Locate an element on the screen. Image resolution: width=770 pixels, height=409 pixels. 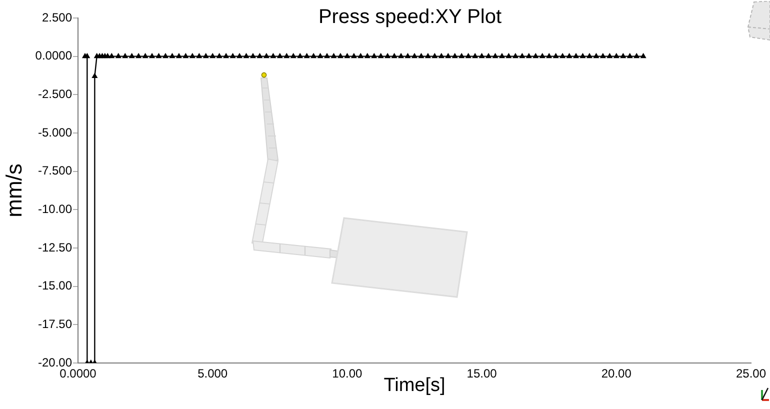
y-tick-label: 2.500 is located at coordinates (57, 17).